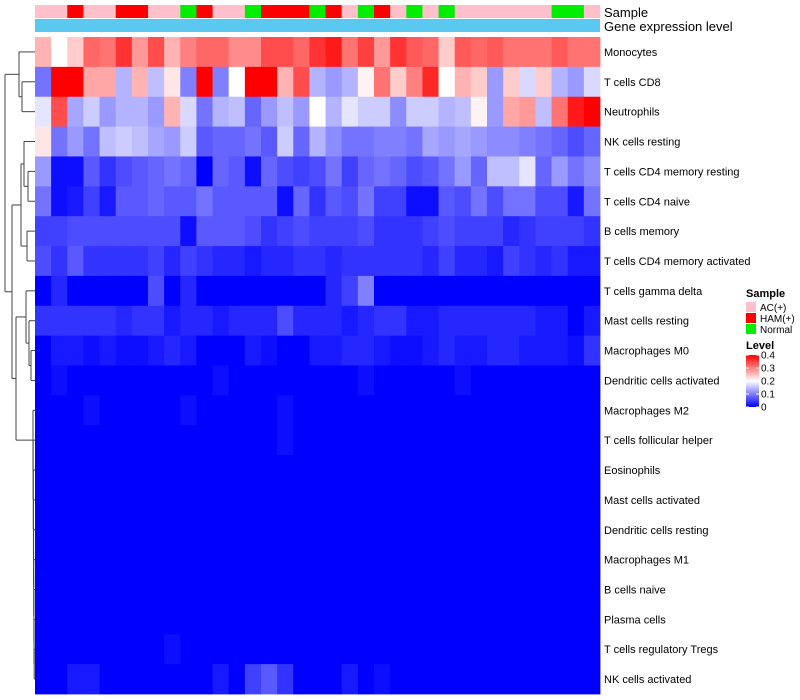 This screenshot has width=800, height=700. Describe the element at coordinates (776, 330) in the screenshot. I see `legend-entry-label: Normal` at that location.